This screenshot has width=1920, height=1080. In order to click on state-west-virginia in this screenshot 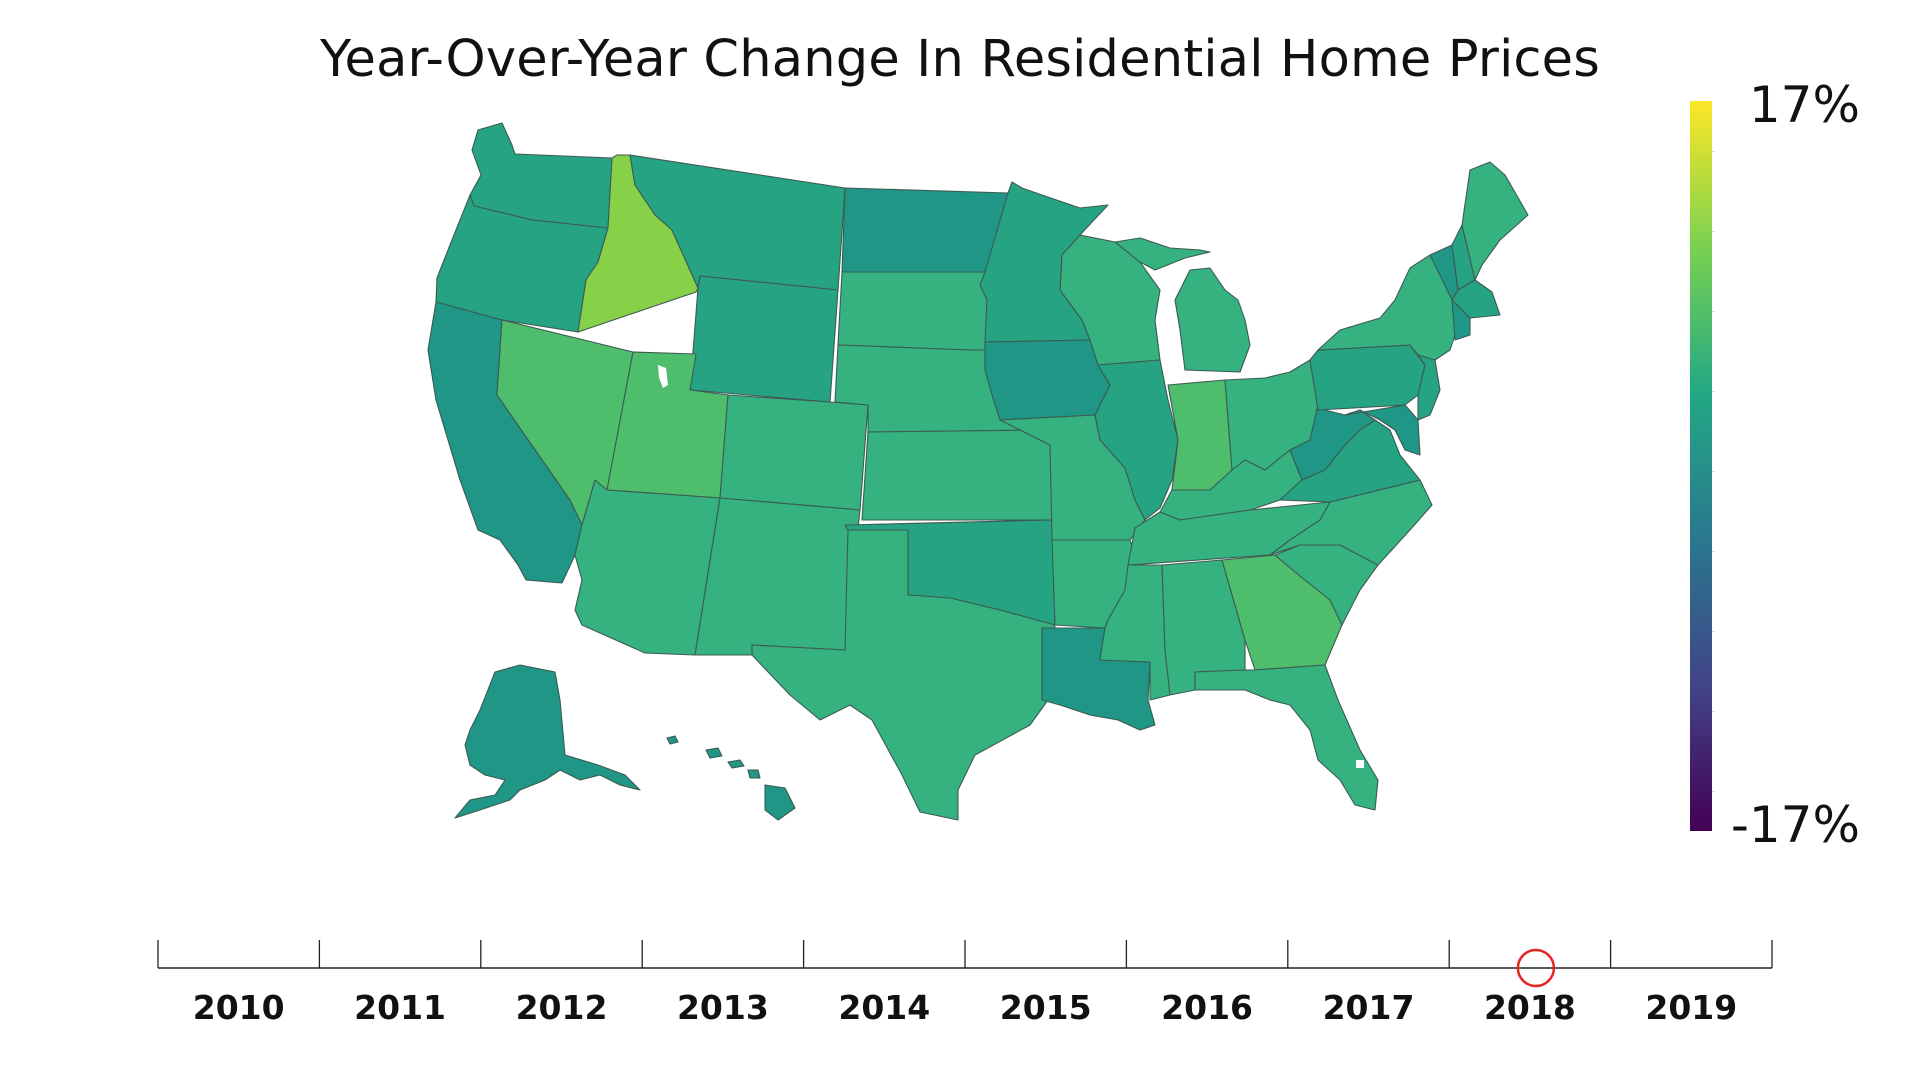, I will do `click(1332, 442)`.